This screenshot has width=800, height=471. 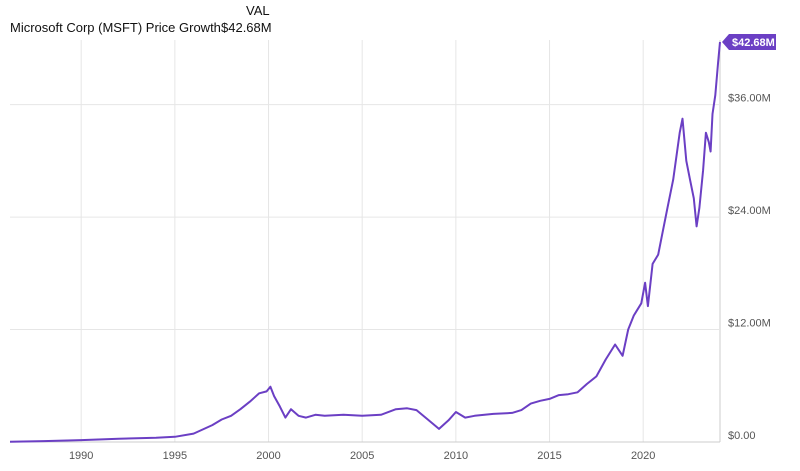 I want to click on x-tick-label: 2020, so click(x=643, y=456).